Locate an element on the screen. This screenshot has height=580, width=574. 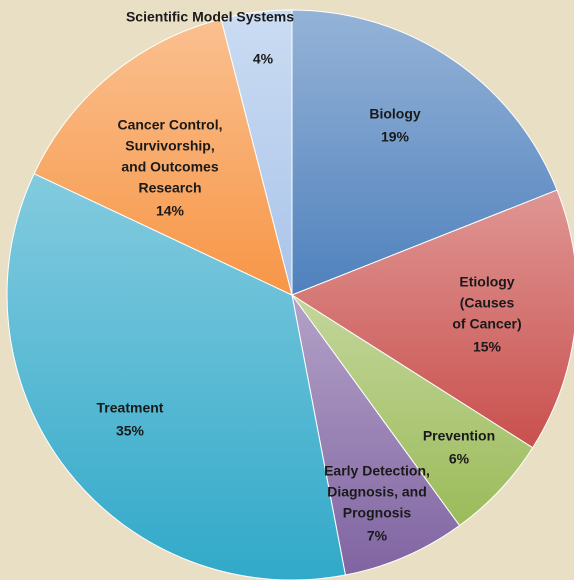
slice-label: and Outcomes is located at coordinates (169, 167).